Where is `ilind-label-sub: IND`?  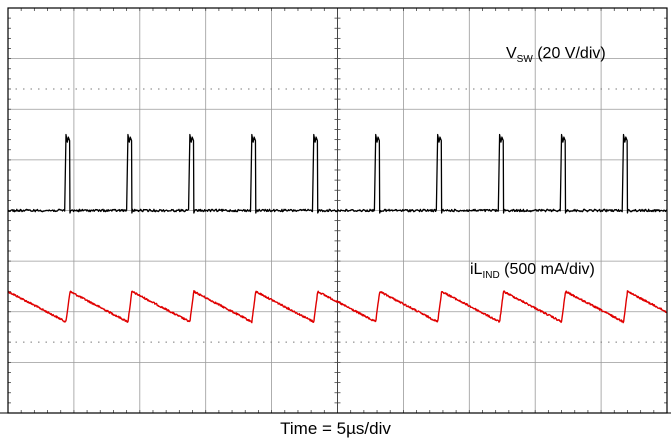
ilind-label-sub: IND is located at coordinates (490, 275).